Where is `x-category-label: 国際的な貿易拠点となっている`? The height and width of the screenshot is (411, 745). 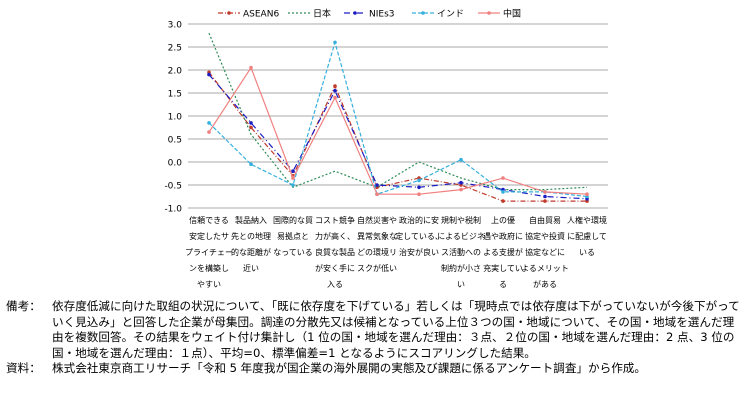
x-category-label: 国際的な貿易拠点となっている is located at coordinates (293, 236).